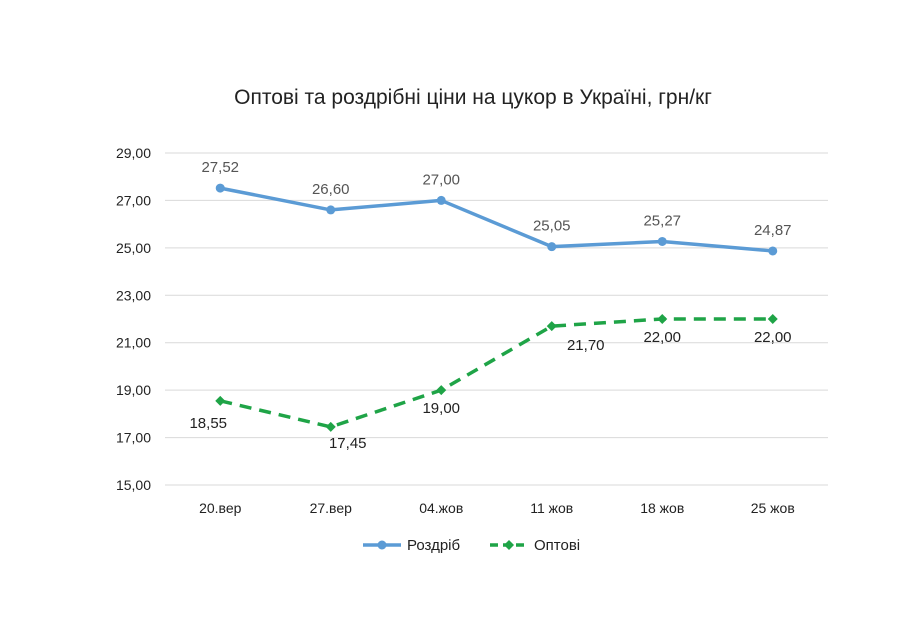 The height and width of the screenshot is (637, 900). I want to click on legend-marker-wholesale, so click(509, 545).